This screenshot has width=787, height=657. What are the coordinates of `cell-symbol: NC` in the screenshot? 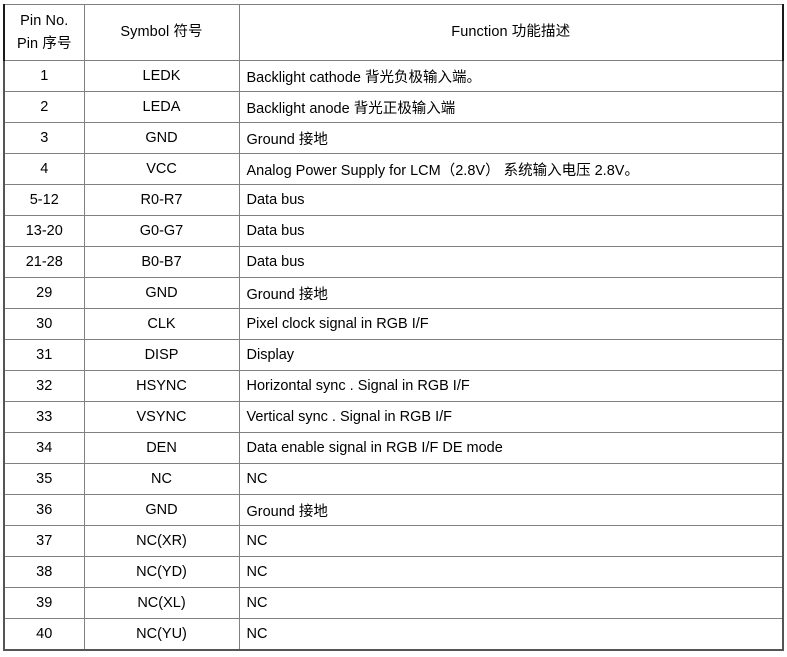 It's located at (161, 479).